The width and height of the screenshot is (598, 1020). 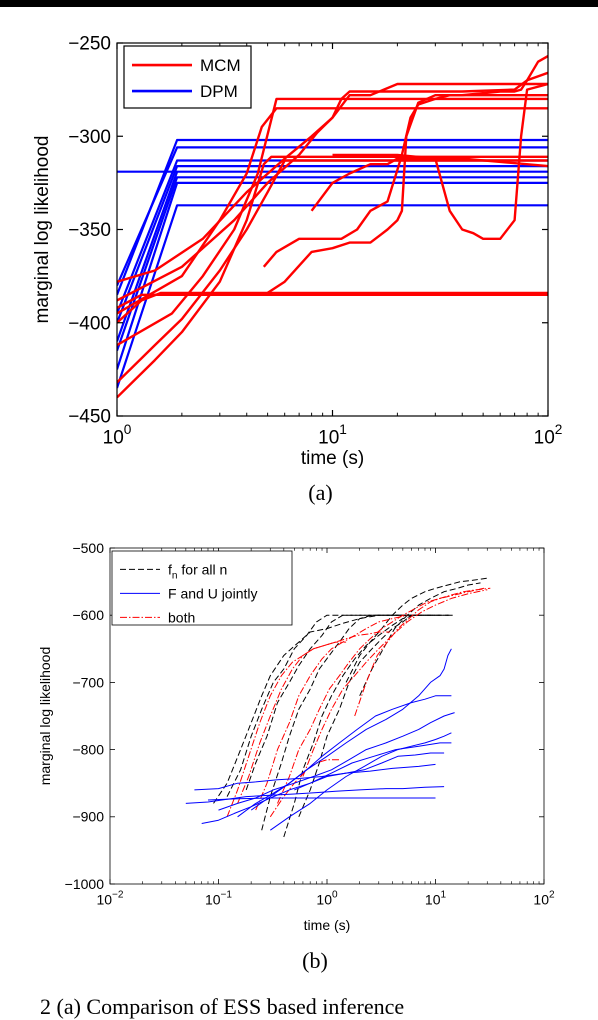 I want to click on y-tick-label: −600, so click(x=88, y=615).